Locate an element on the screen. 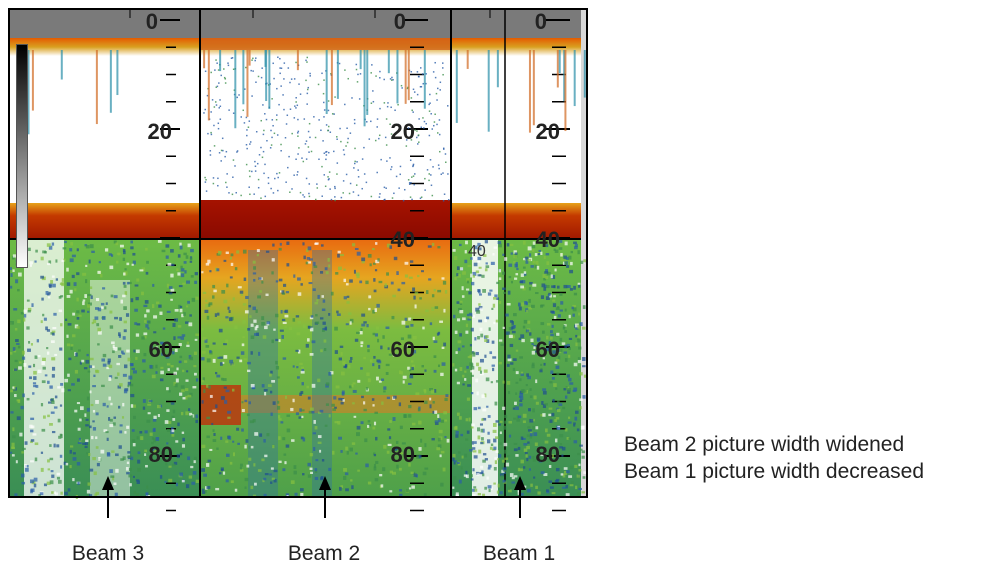 This screenshot has width=1003, height=574. fish-trace is located at coordinates (397, 77).